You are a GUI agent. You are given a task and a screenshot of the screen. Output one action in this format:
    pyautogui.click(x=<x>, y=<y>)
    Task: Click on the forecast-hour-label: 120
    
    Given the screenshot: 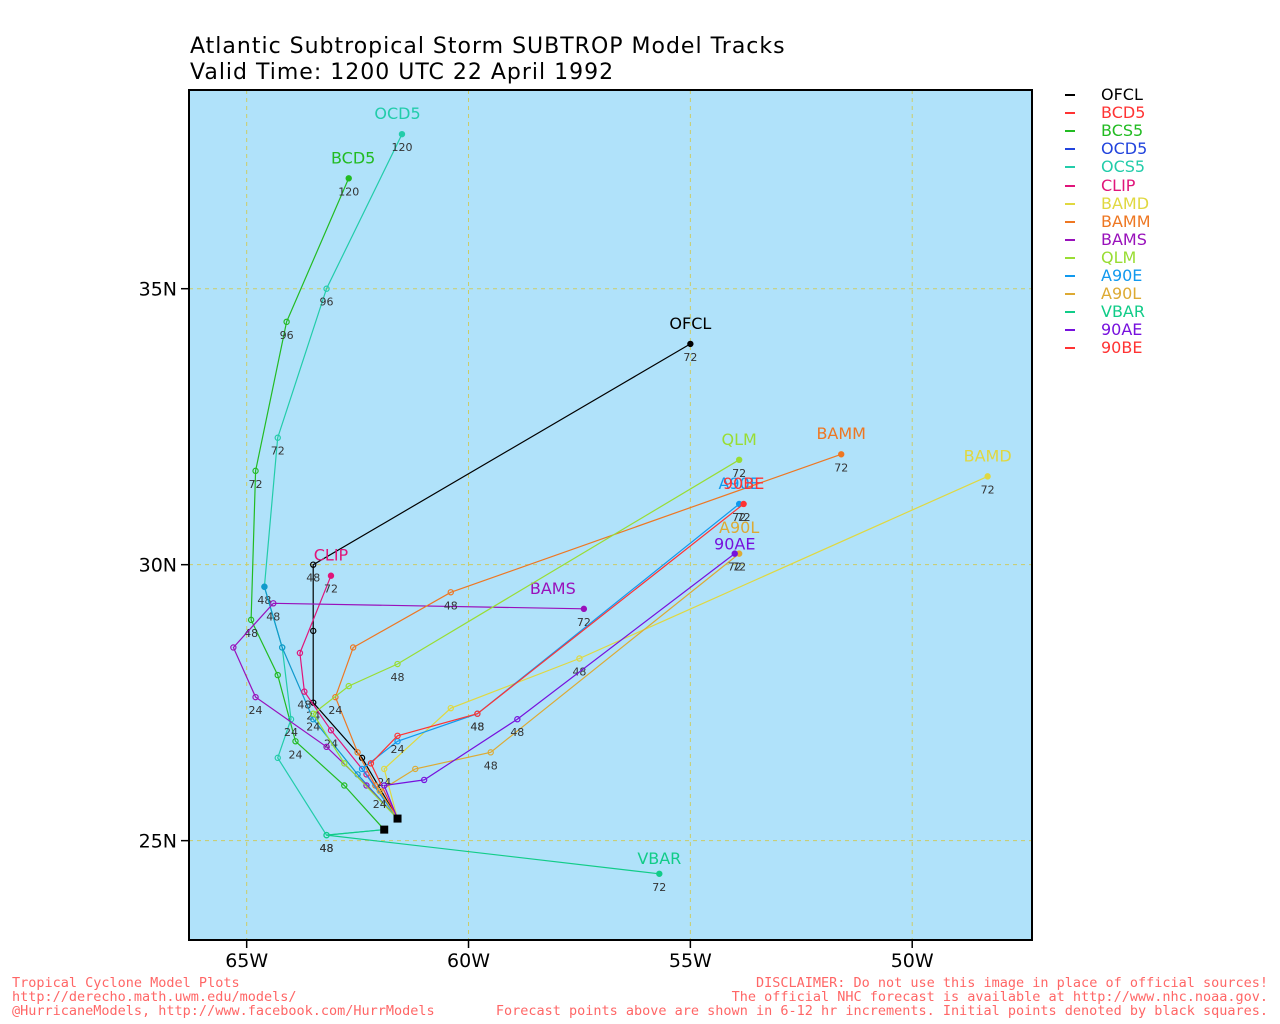 What is the action you would take?
    pyautogui.click(x=348, y=191)
    